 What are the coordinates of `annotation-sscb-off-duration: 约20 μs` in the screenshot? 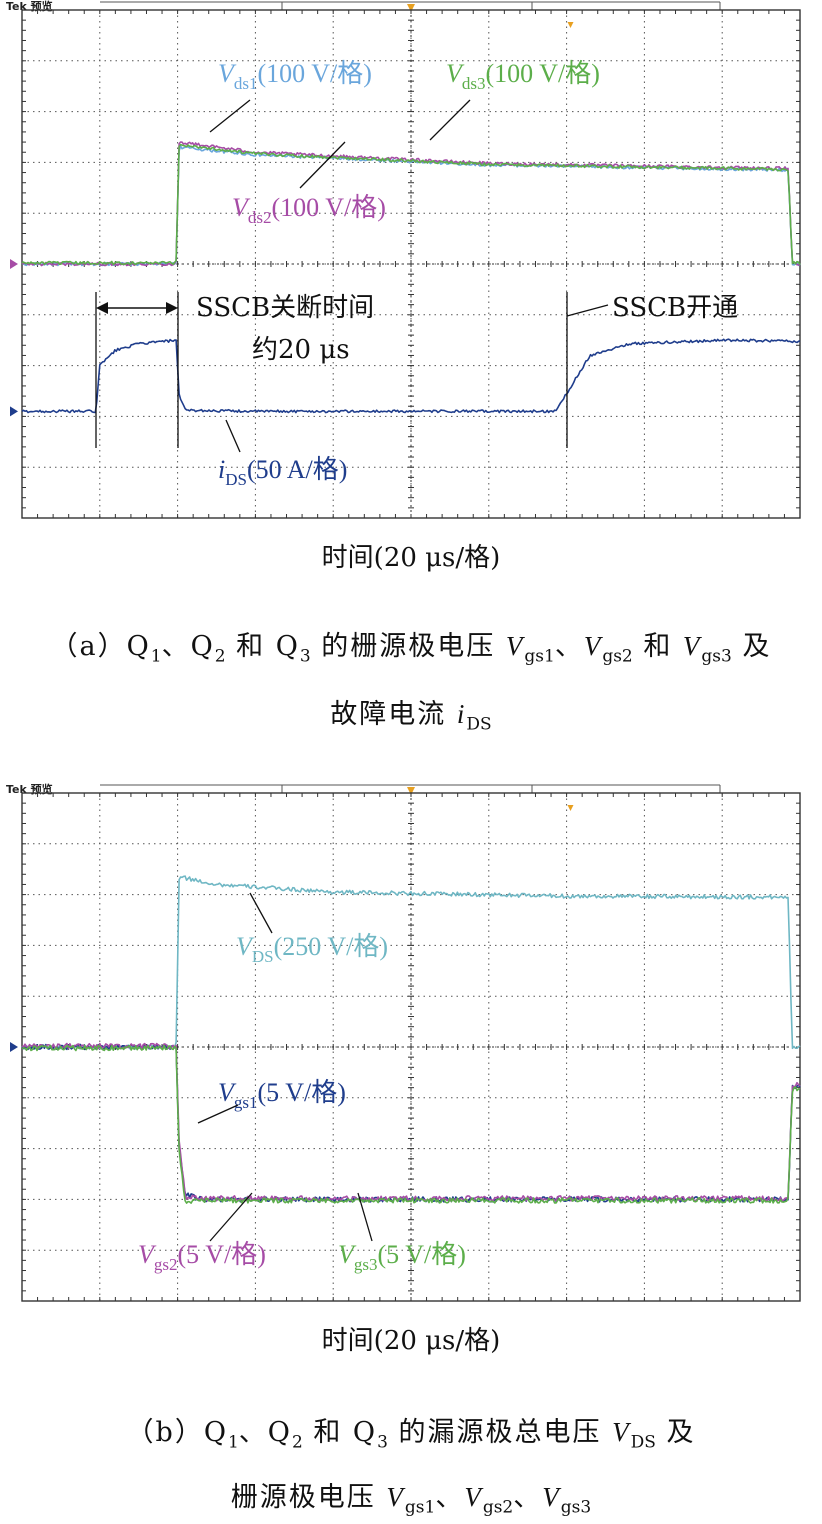 It's located at (301, 350).